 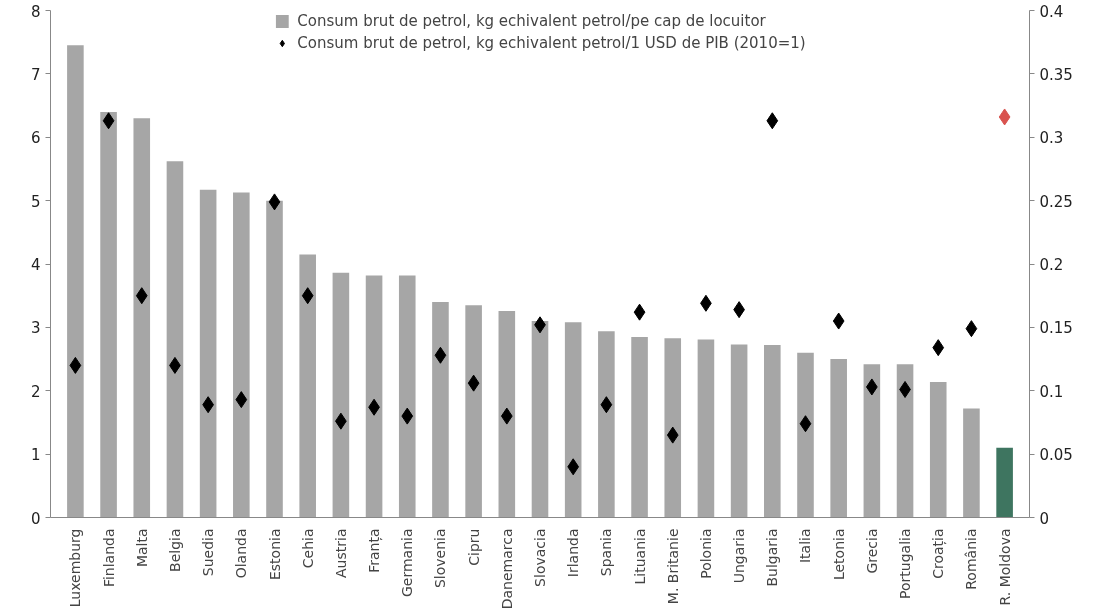 I want to click on x-tick-label: Germania, so click(x=407, y=563).